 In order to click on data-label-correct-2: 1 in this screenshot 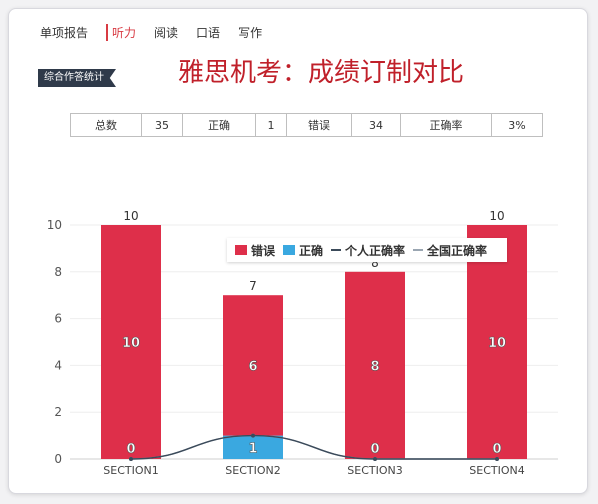, I will do `click(252, 448)`.